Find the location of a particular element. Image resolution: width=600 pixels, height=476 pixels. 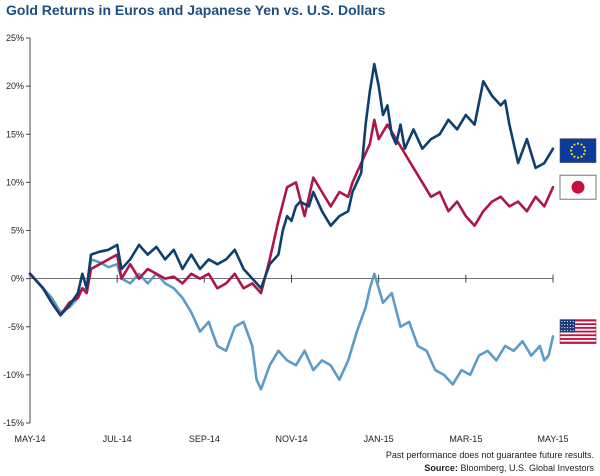

source-label: Source: is located at coordinates (441, 468).